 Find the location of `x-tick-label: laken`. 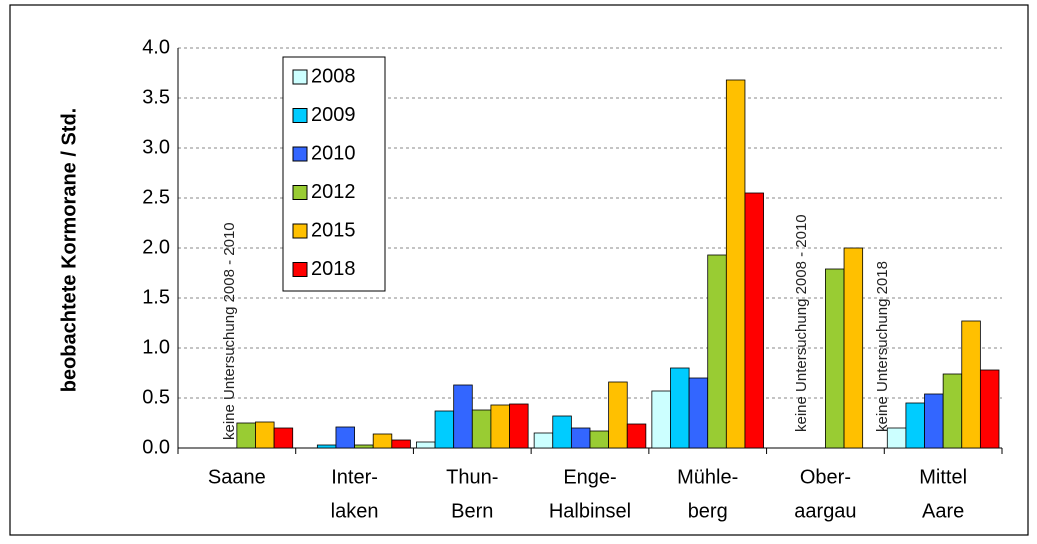

x-tick-label: laken is located at coordinates (355, 511).